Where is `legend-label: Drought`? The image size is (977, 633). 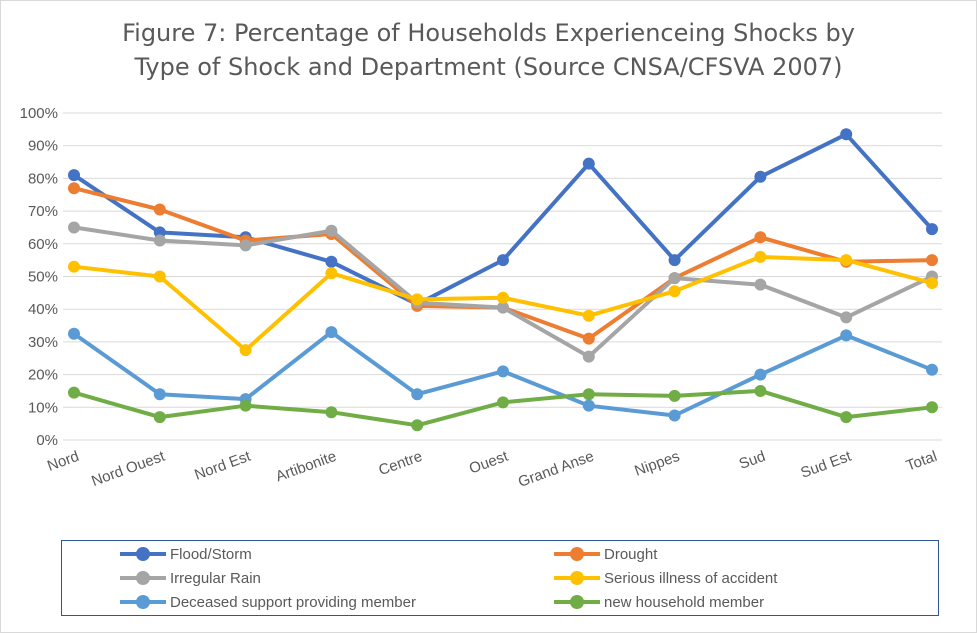 legend-label: Drought is located at coordinates (631, 554).